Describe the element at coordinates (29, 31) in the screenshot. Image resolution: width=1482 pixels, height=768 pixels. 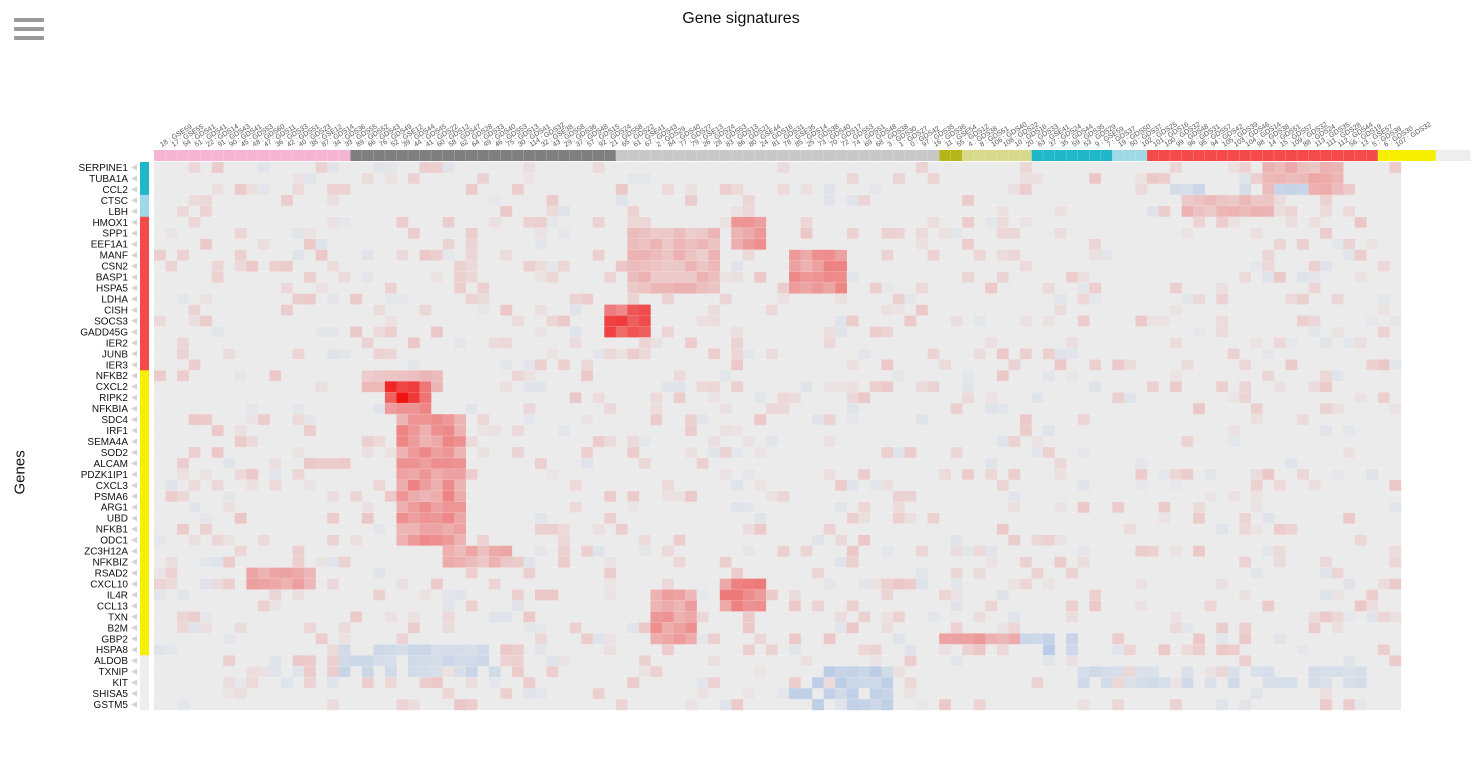
I see `menu-button` at that location.